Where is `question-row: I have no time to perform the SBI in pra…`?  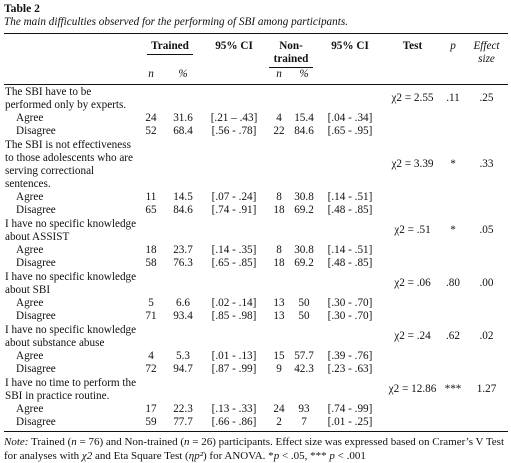
question-row: I have no time to perform the SBI in pra… is located at coordinates (256, 389).